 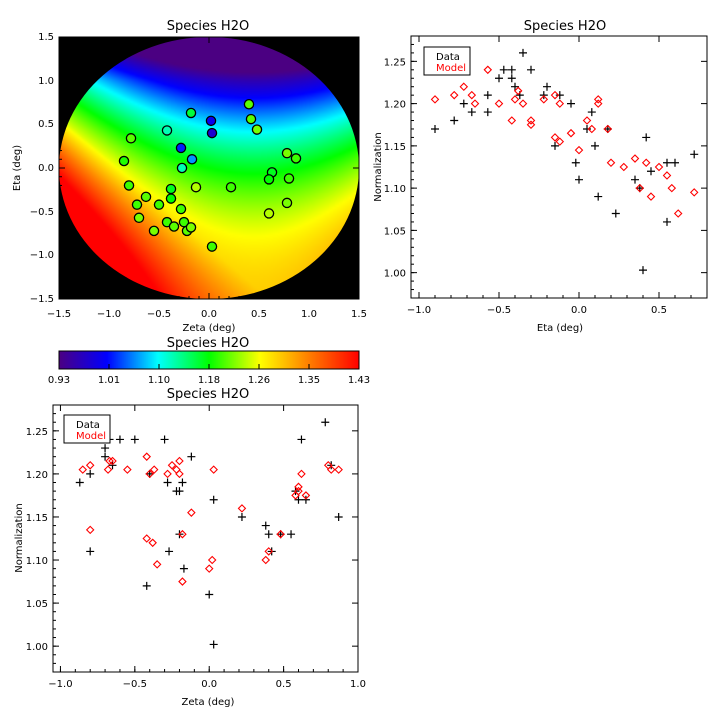 I want to click on map-y-tick-label: 0.5, so click(x=46, y=124).